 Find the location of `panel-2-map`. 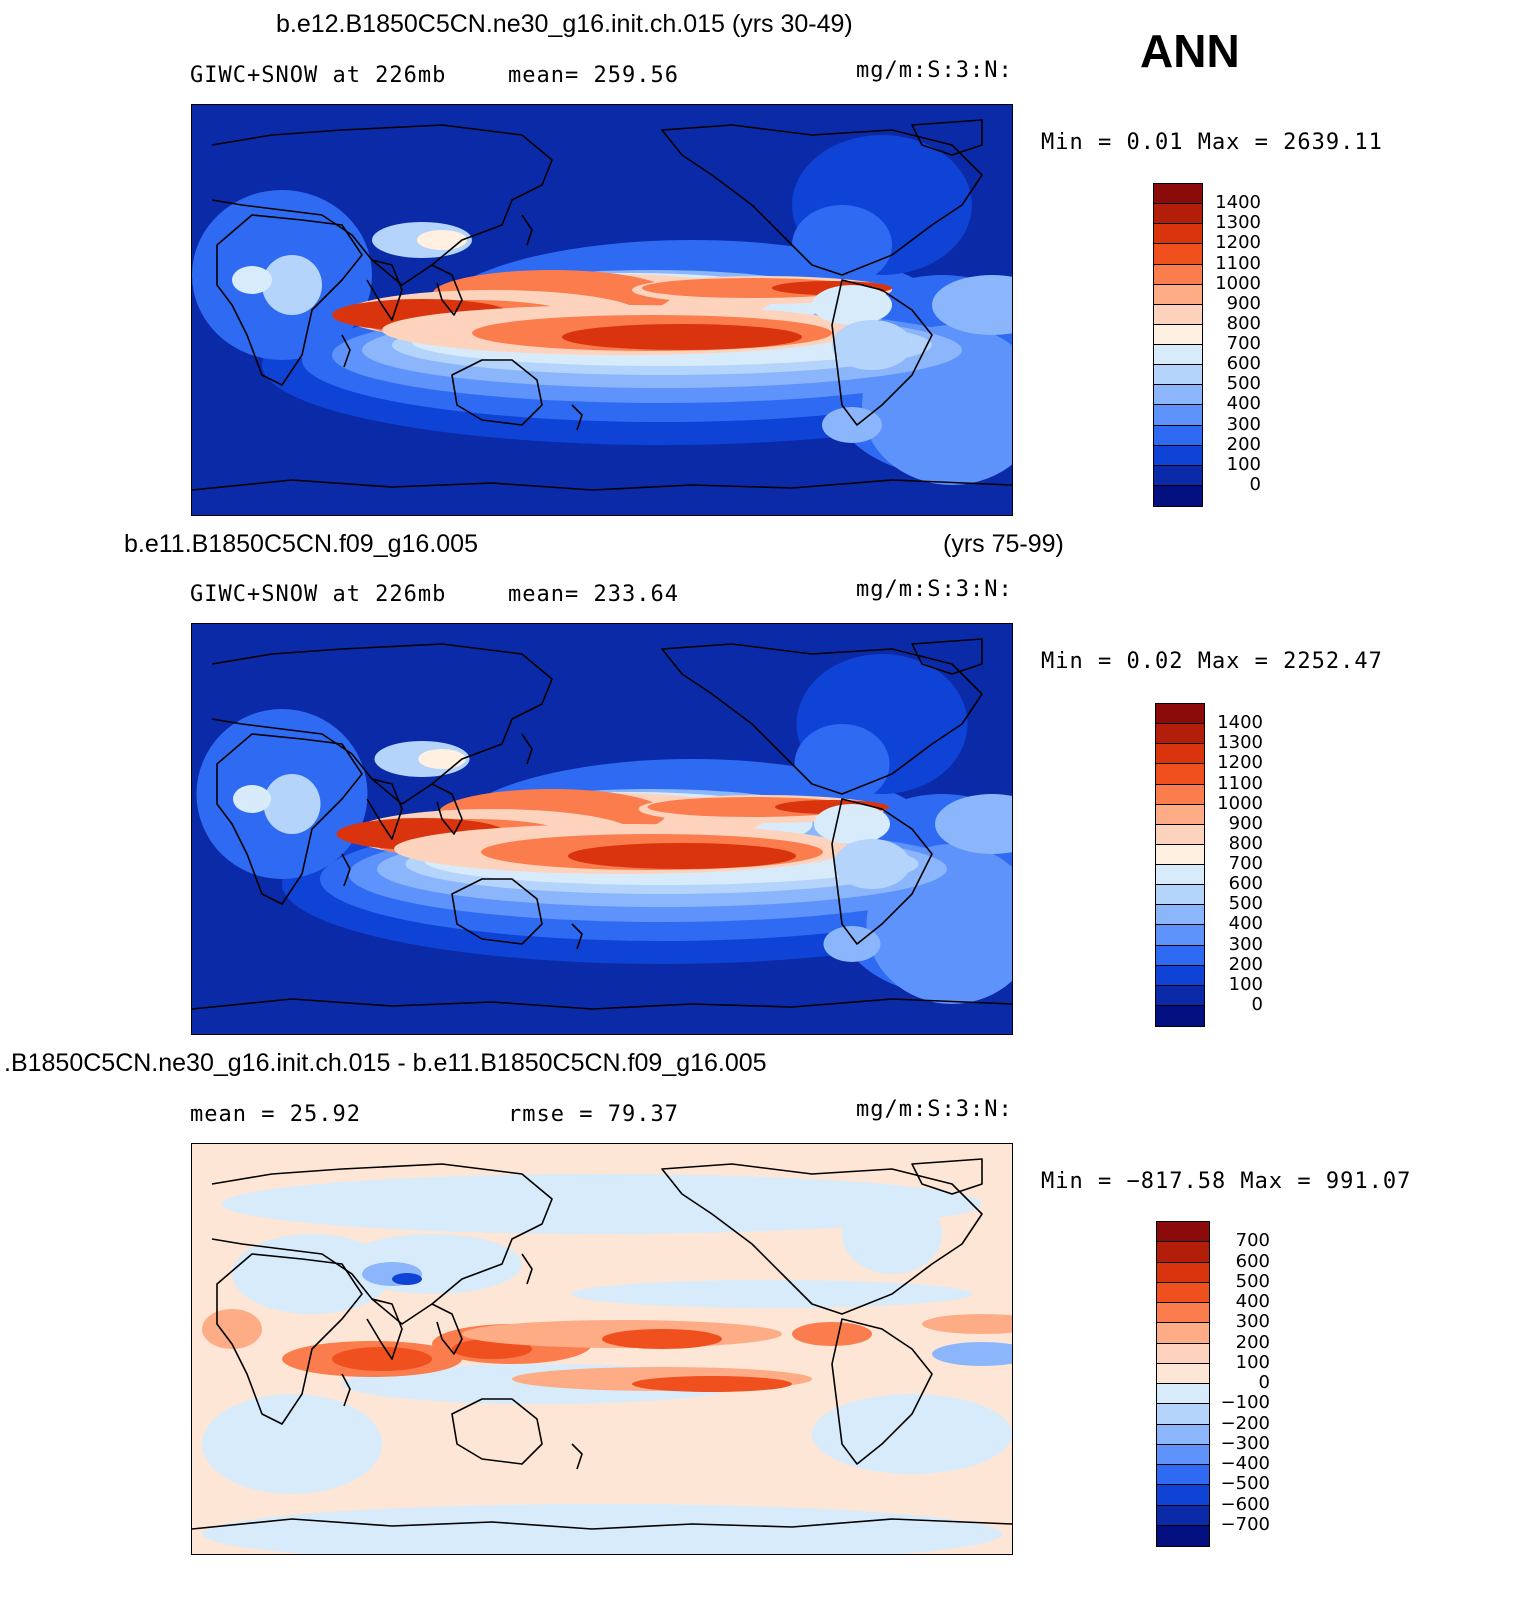

panel-2-map is located at coordinates (602, 829).